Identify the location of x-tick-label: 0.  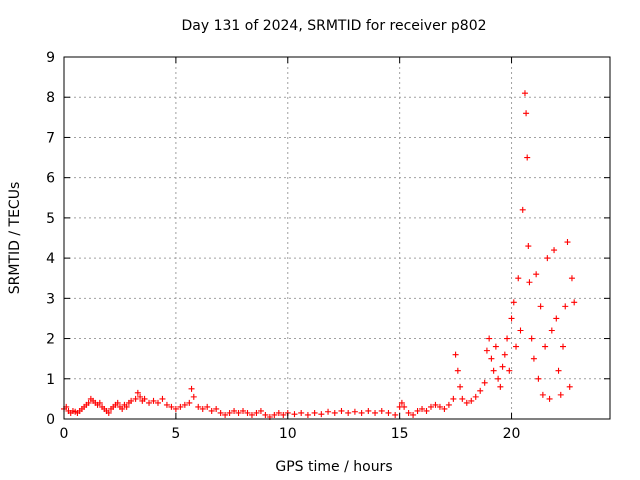
(64, 434).